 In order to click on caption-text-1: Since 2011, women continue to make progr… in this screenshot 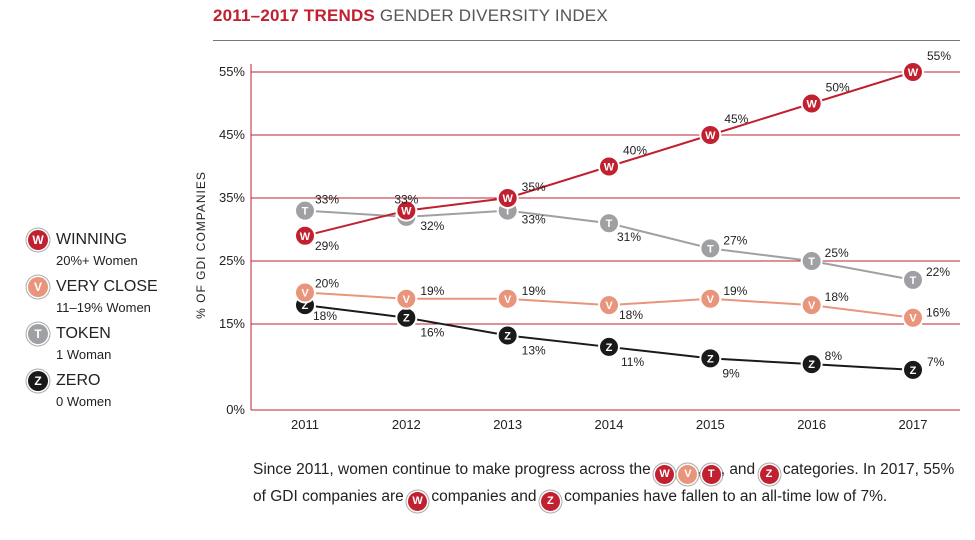, I will do `click(452, 469)`.